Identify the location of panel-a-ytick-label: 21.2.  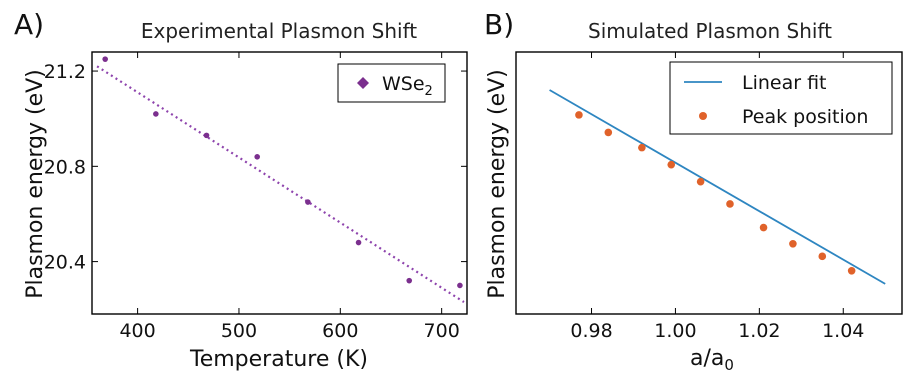
(65, 72).